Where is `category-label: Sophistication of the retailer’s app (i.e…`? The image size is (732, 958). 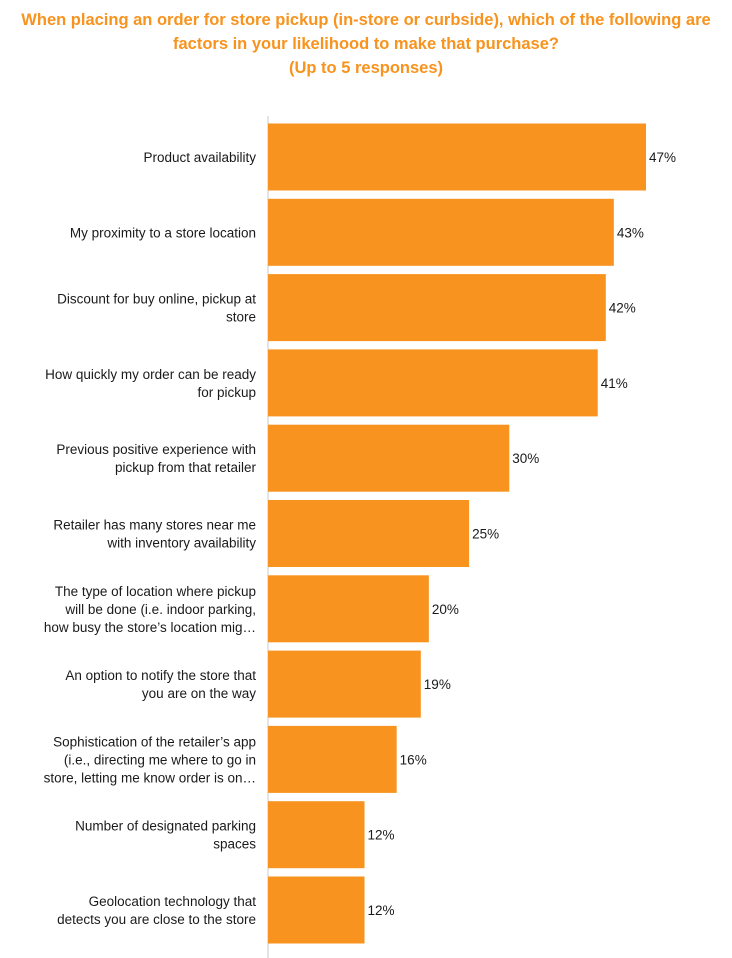 category-label: Sophistication of the retailer’s app (i.e… is located at coordinates (150, 759).